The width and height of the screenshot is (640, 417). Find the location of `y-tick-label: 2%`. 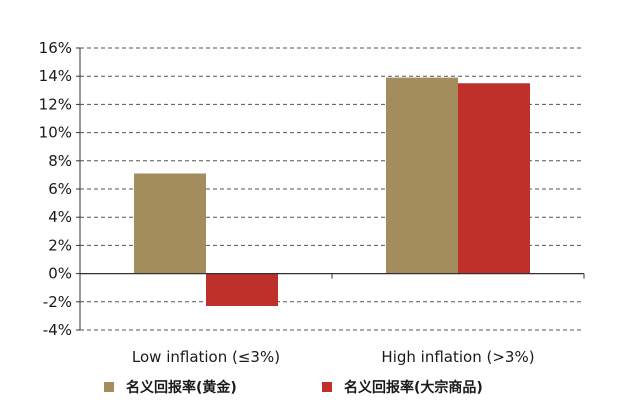

y-tick-label: 2% is located at coordinates (60, 245).